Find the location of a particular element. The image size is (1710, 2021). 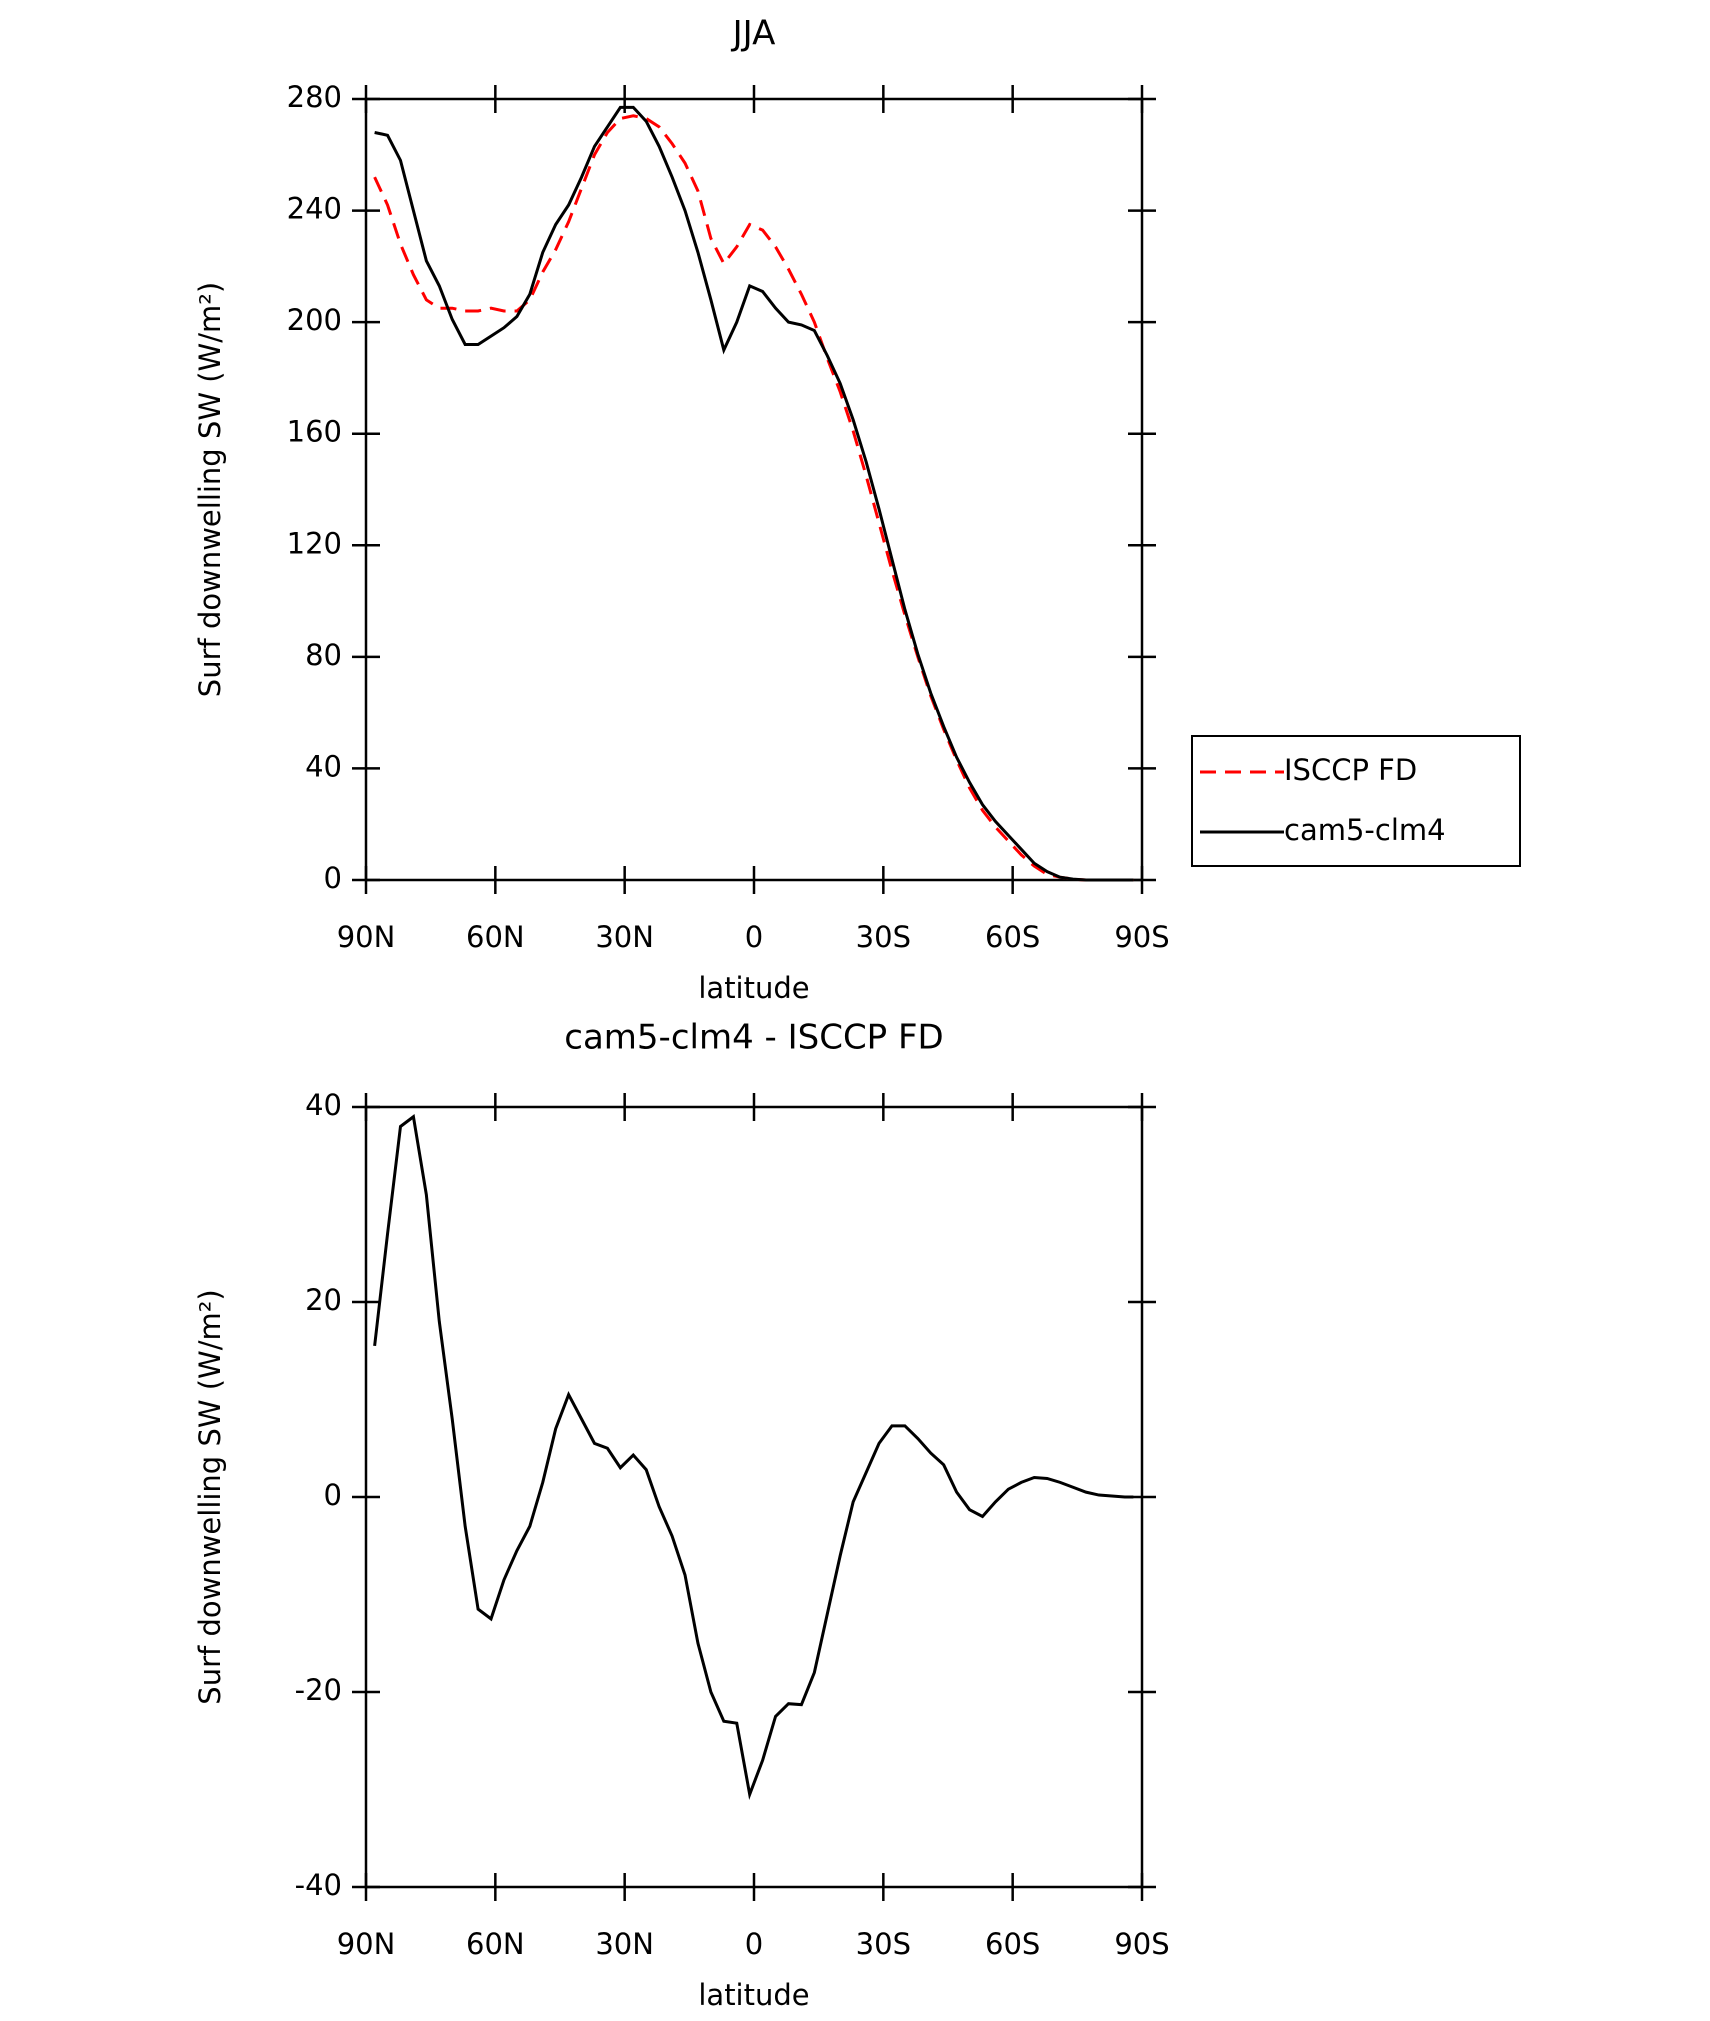

y-tick-label: -20 is located at coordinates (318, 1690).